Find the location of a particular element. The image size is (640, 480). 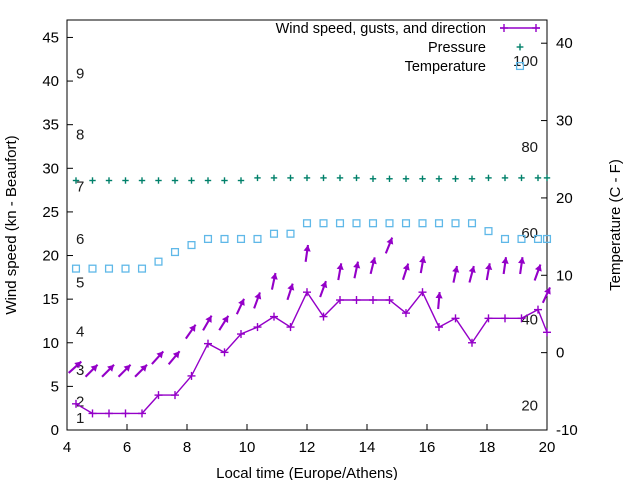

x-tick-label: 20 is located at coordinates (547, 447).